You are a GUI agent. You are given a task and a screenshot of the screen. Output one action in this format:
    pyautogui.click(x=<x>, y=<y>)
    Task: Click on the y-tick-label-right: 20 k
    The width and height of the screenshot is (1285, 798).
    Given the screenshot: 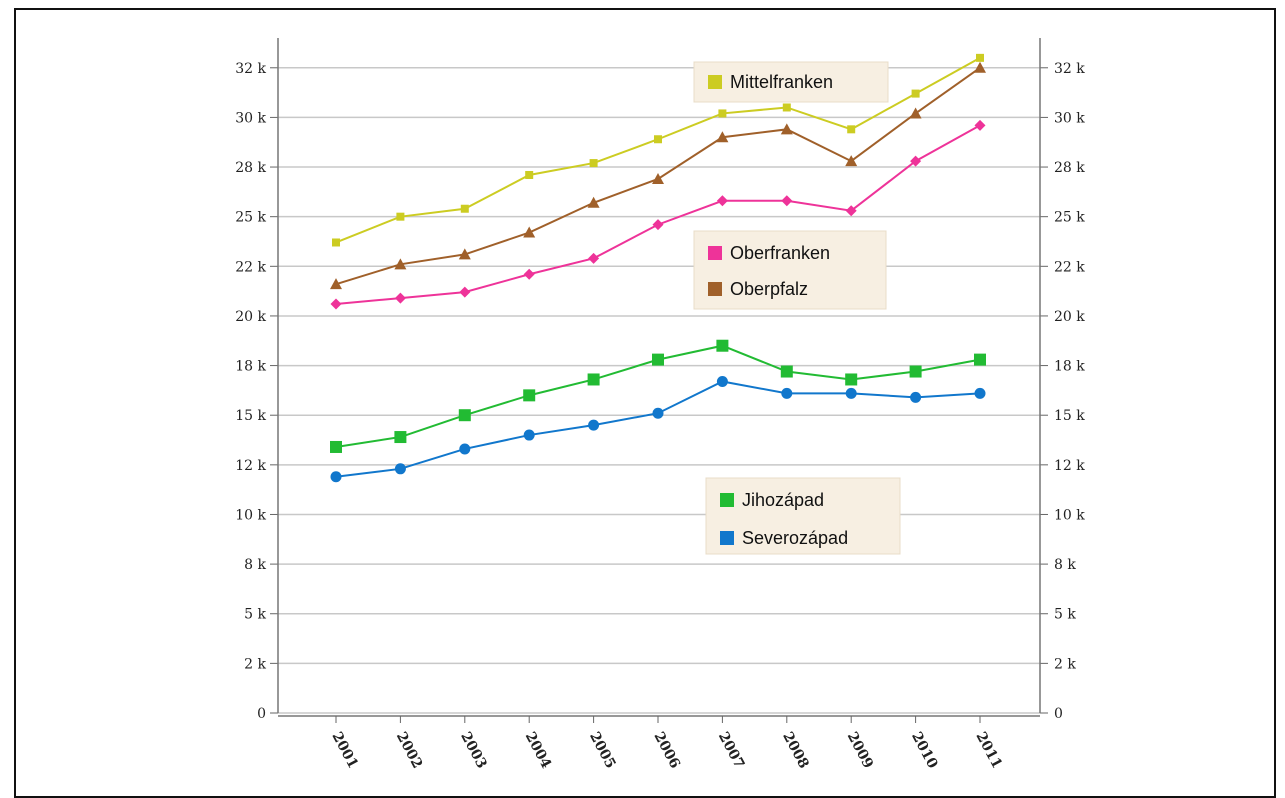 What is the action you would take?
    pyautogui.click(x=1069, y=317)
    